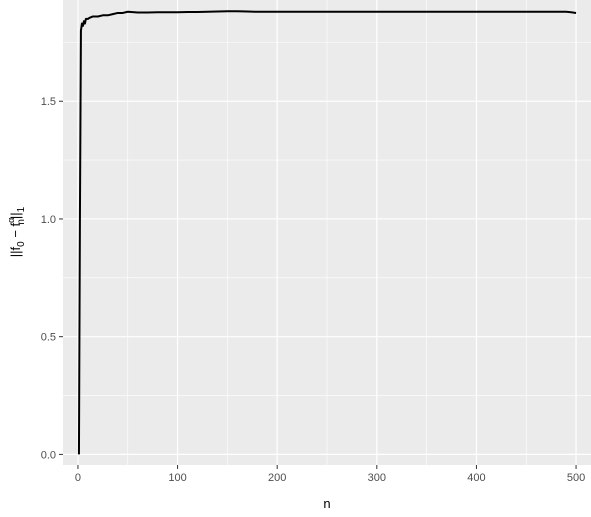 This screenshot has width=591, height=517. I want to click on x-tick-label-2: 200, so click(277, 478).